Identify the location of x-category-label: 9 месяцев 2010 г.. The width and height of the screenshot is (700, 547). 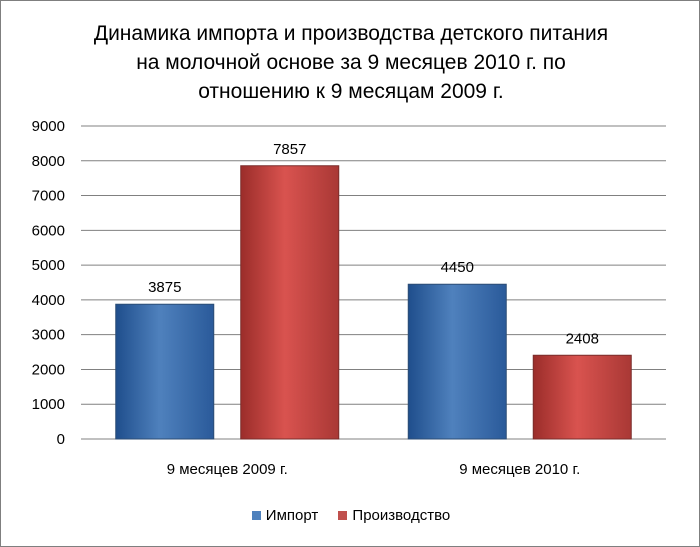
(519, 469).